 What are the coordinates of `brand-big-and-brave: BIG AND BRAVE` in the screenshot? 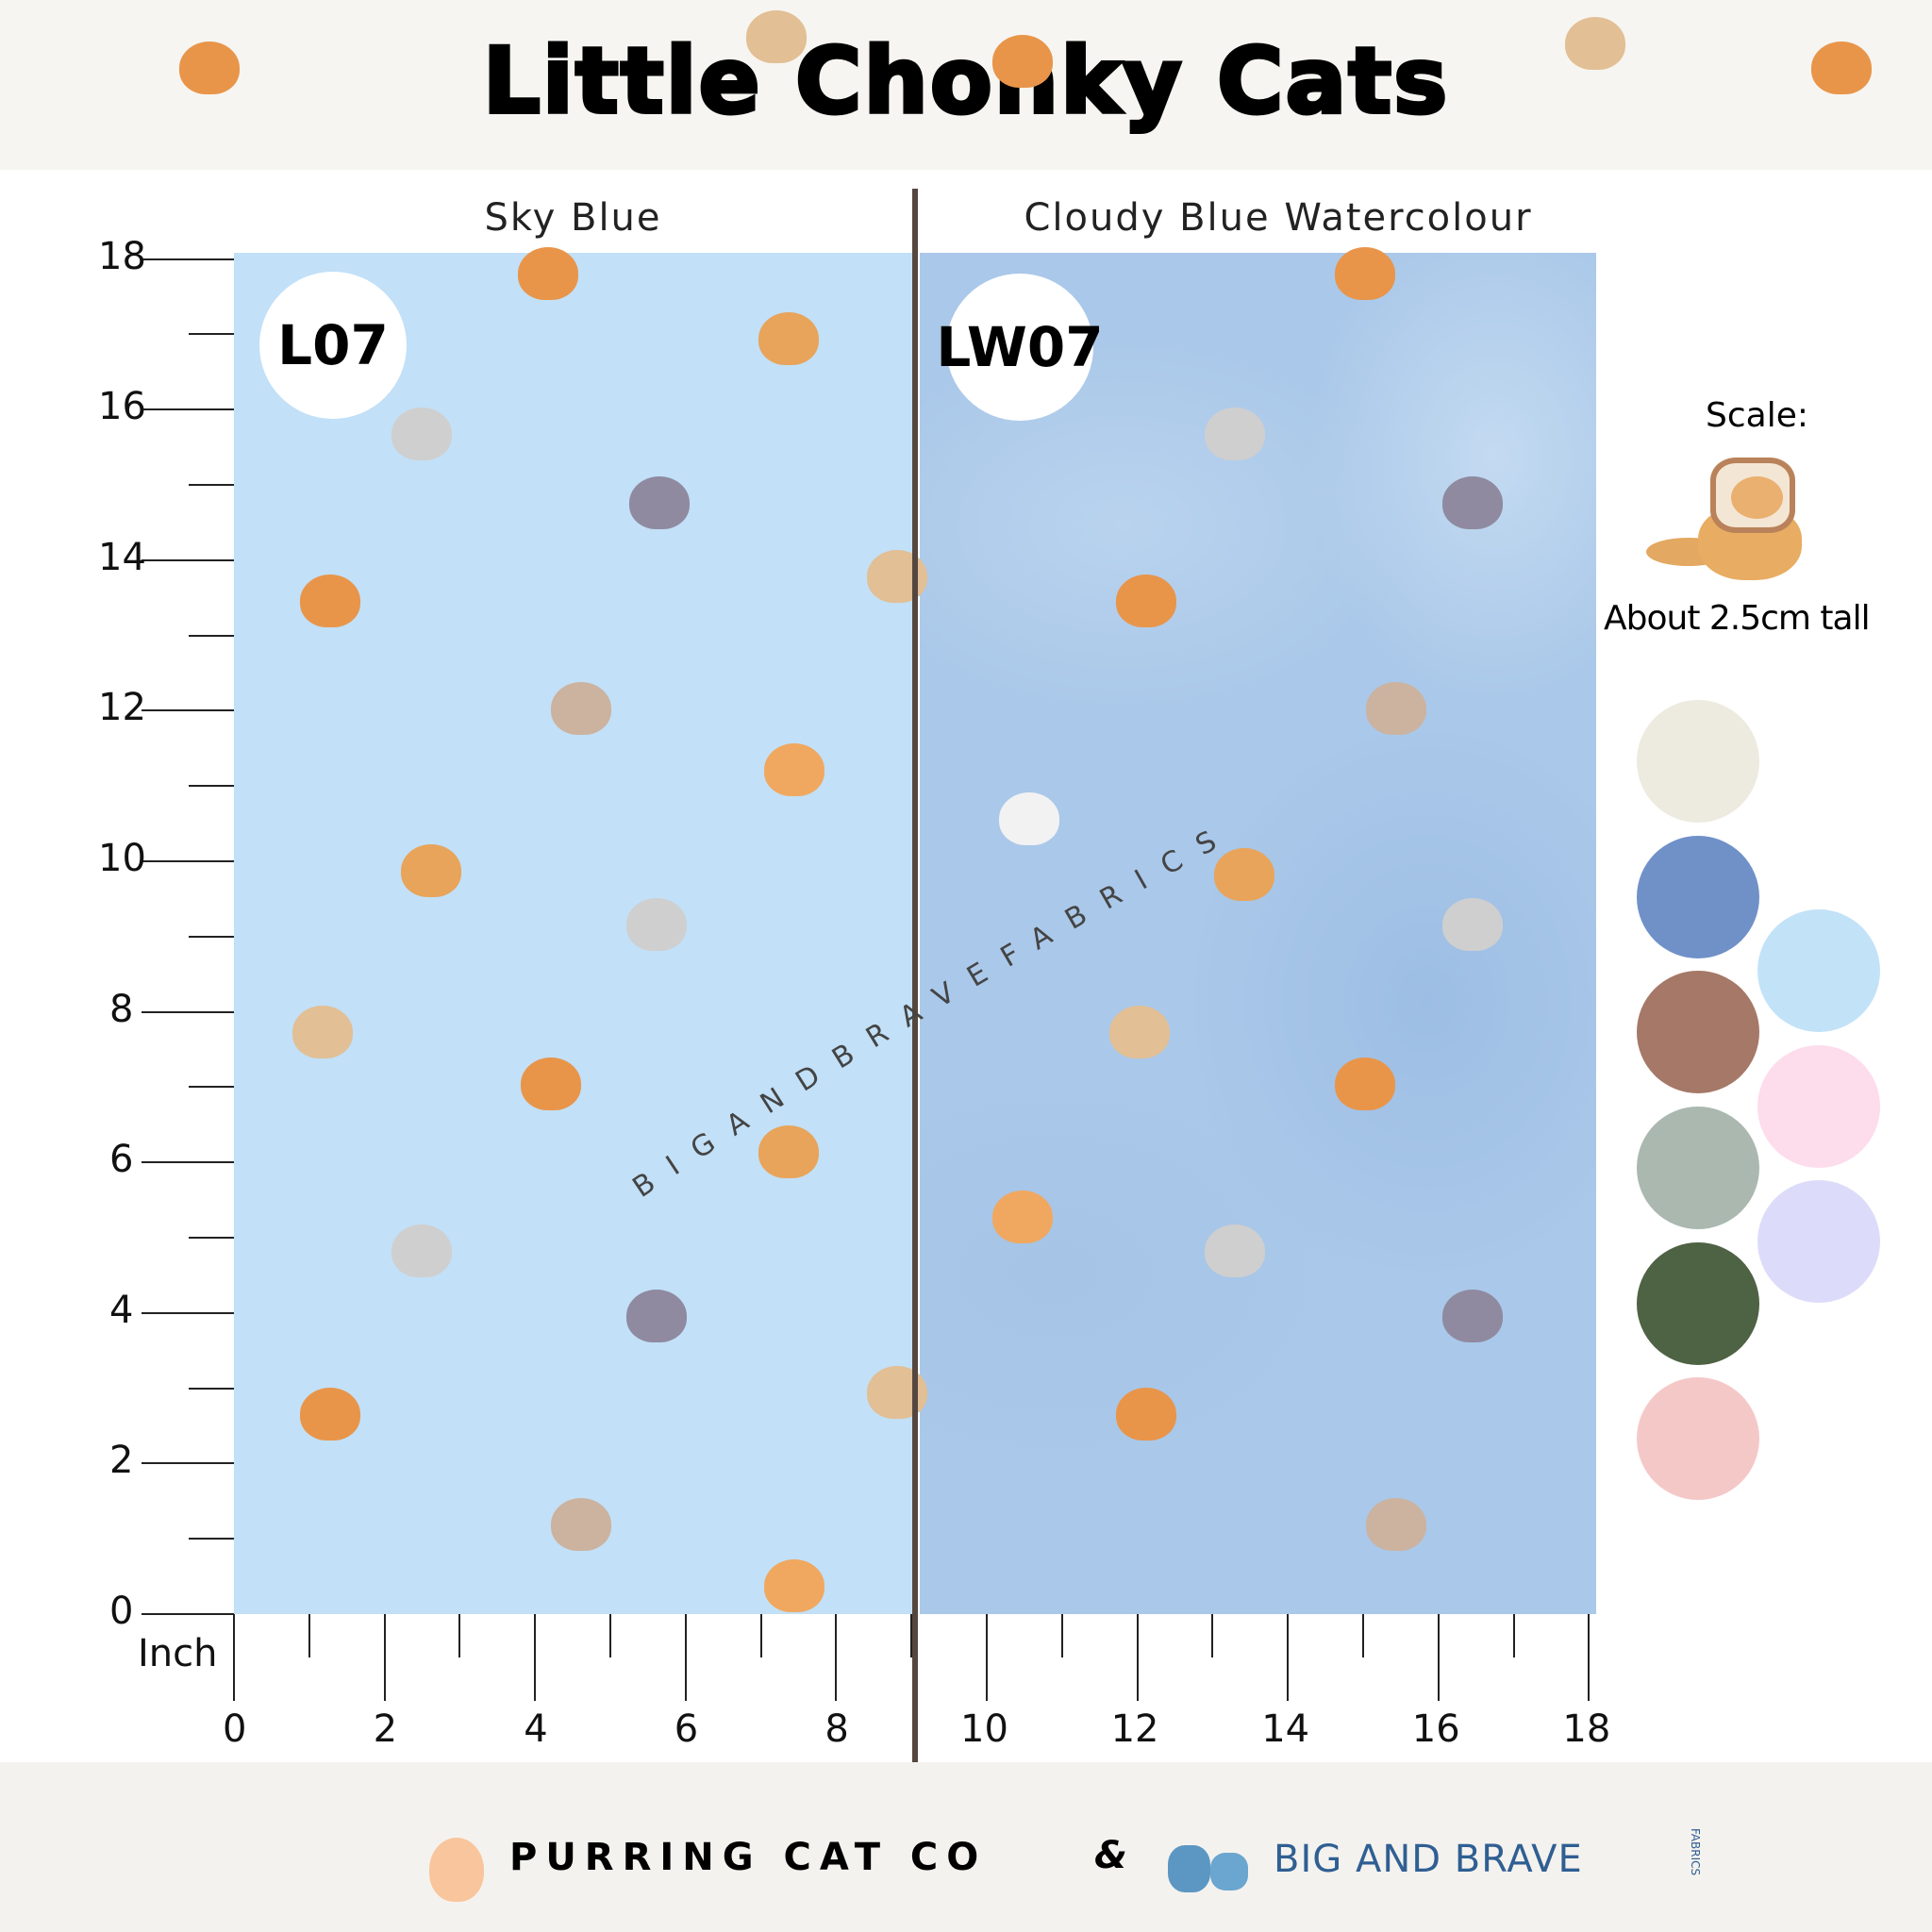 It's located at (1429, 1860).